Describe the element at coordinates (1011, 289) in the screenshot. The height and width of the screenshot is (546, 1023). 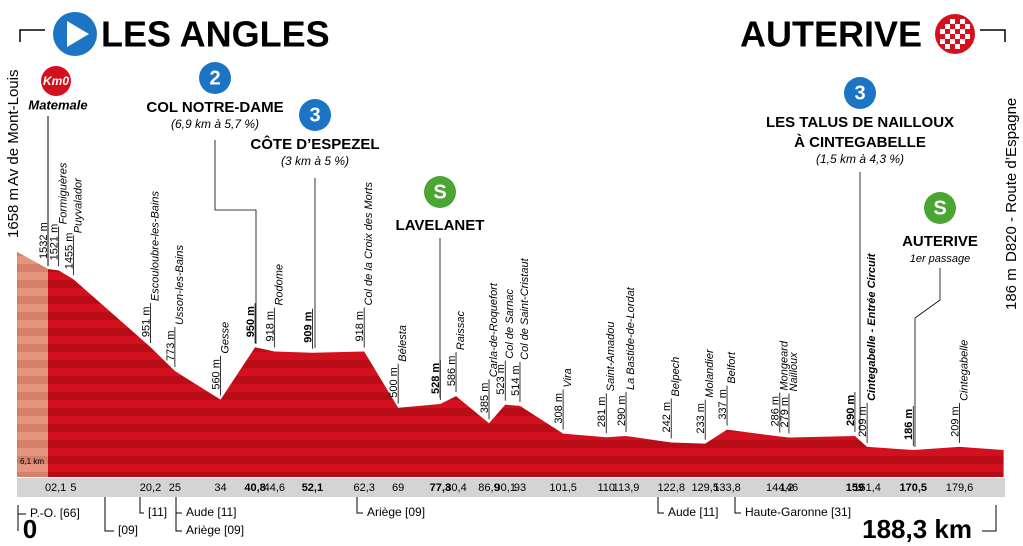
I see `finish-elevation: 186 m` at that location.